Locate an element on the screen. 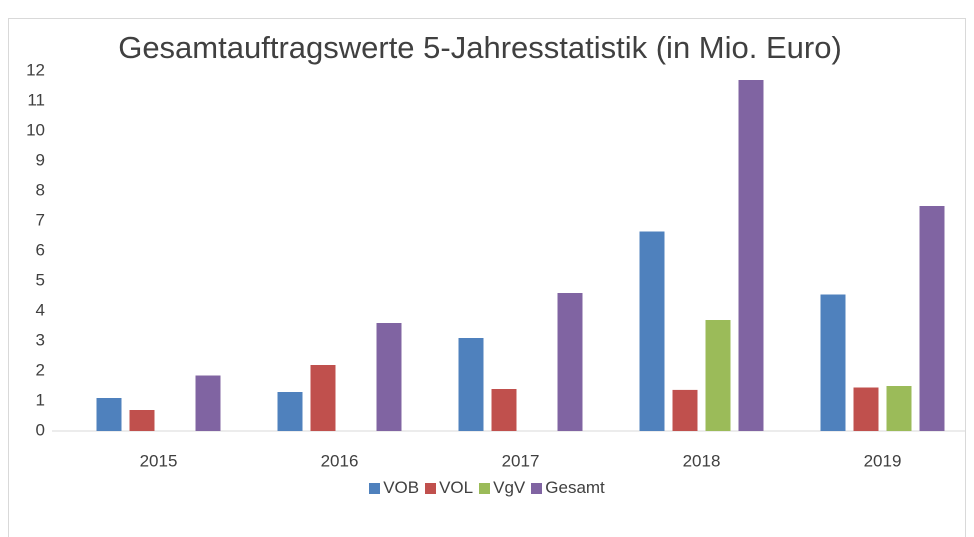 The width and height of the screenshot is (974, 537). legend-label: VOB is located at coordinates (401, 487).